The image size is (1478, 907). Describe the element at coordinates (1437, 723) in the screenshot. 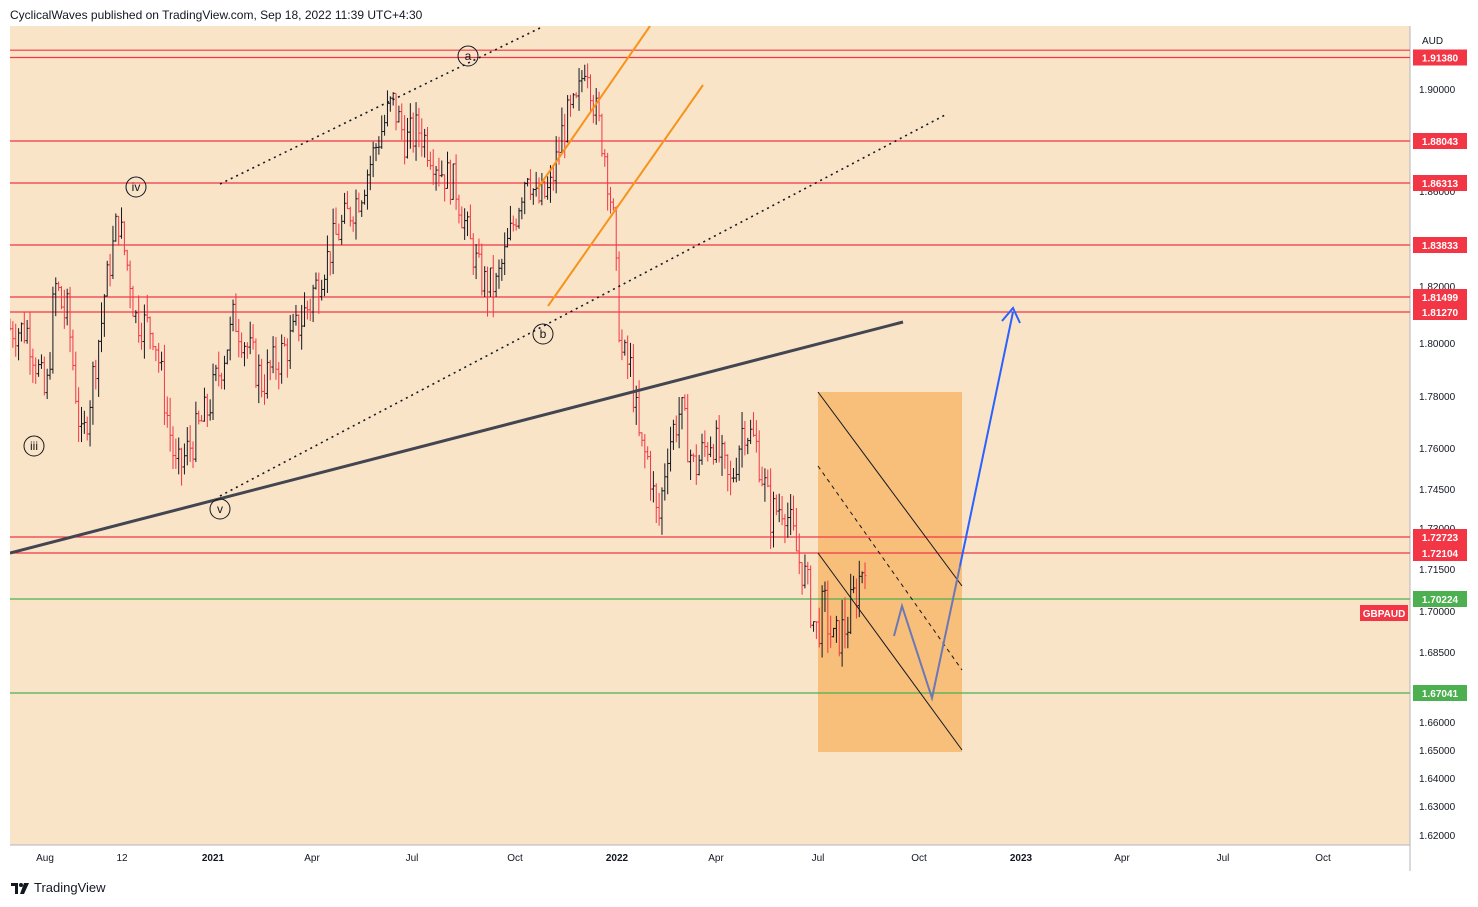

I see `y-tick-label: 1.66000` at that location.